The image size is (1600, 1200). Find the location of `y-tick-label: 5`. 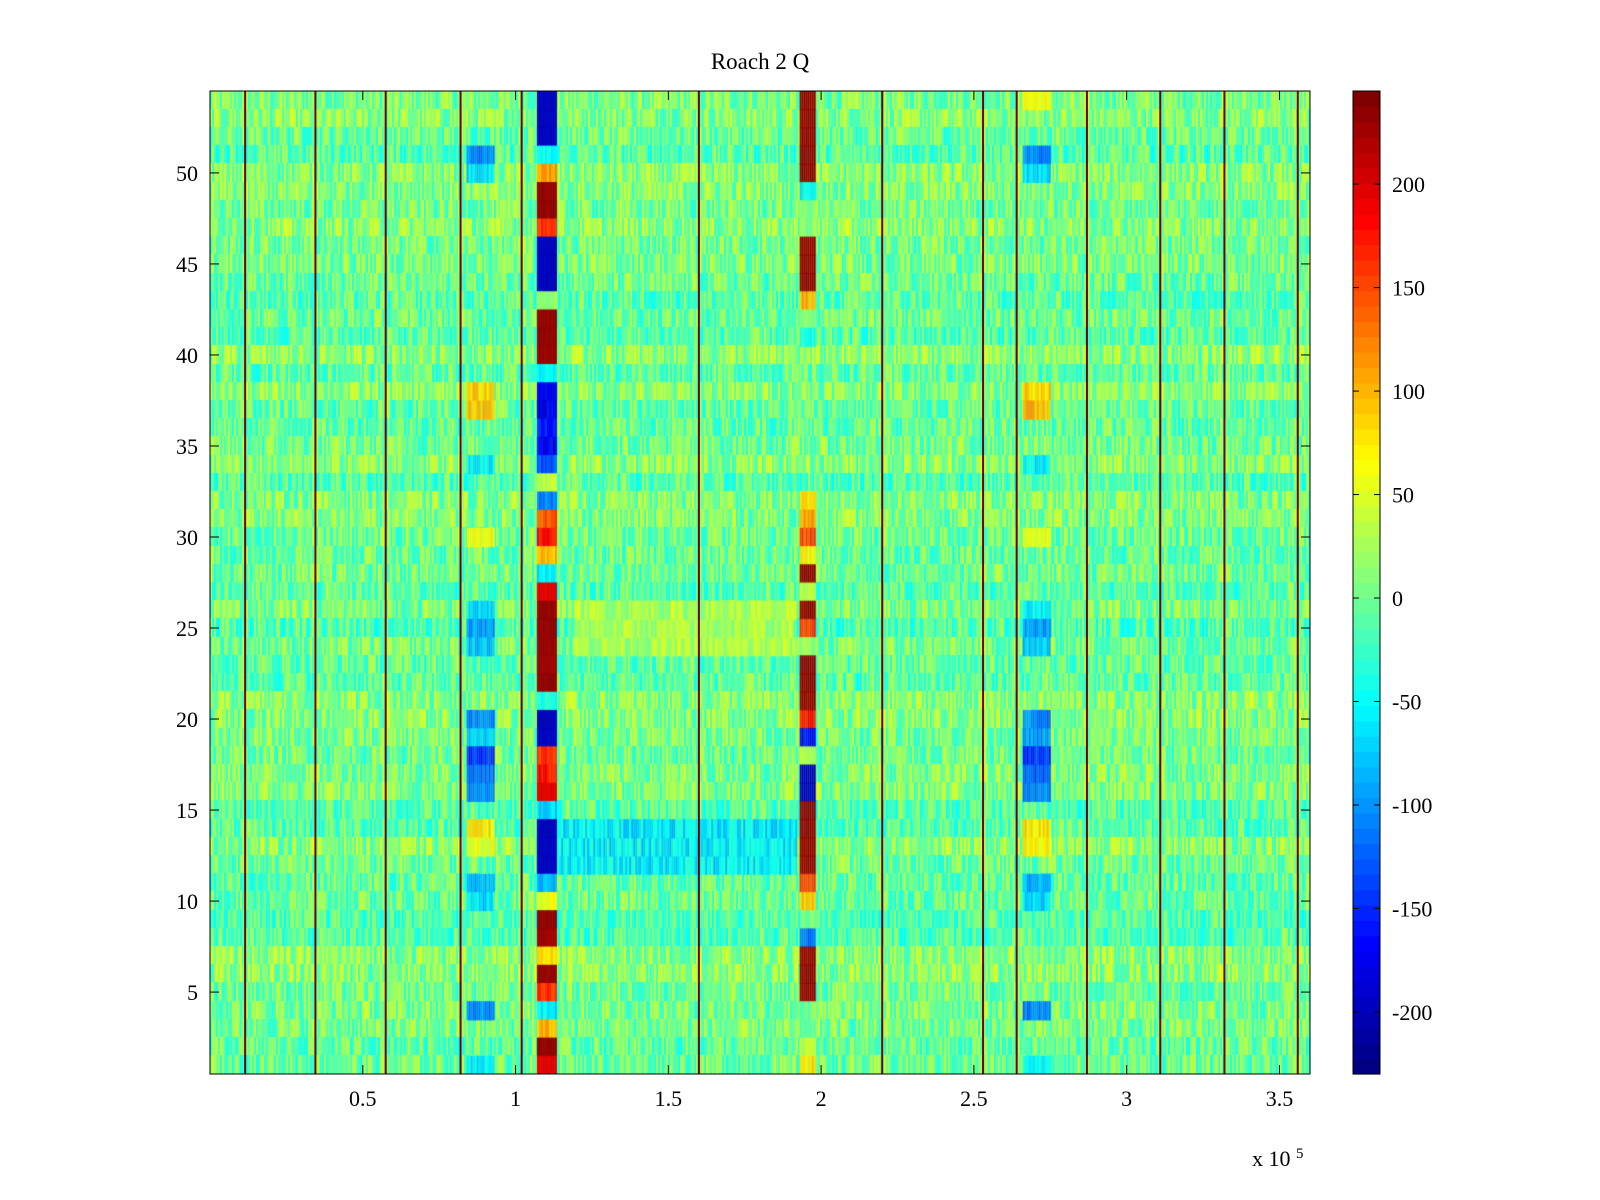

y-tick-label: 5 is located at coordinates (192, 992).